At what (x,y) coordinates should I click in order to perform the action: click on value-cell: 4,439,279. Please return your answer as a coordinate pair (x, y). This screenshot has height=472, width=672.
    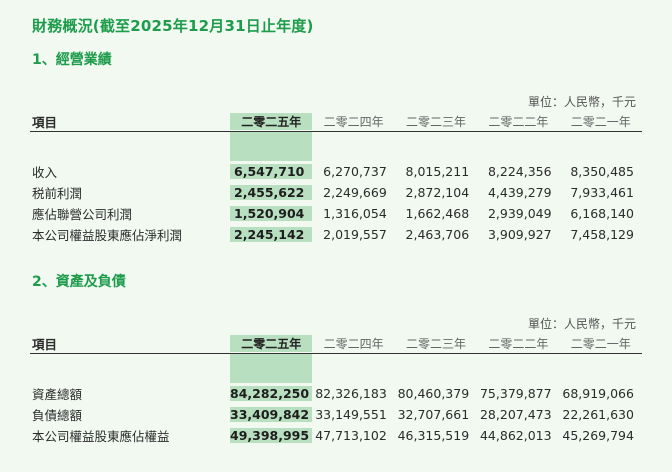
    Looking at the image, I should click on (519, 192).